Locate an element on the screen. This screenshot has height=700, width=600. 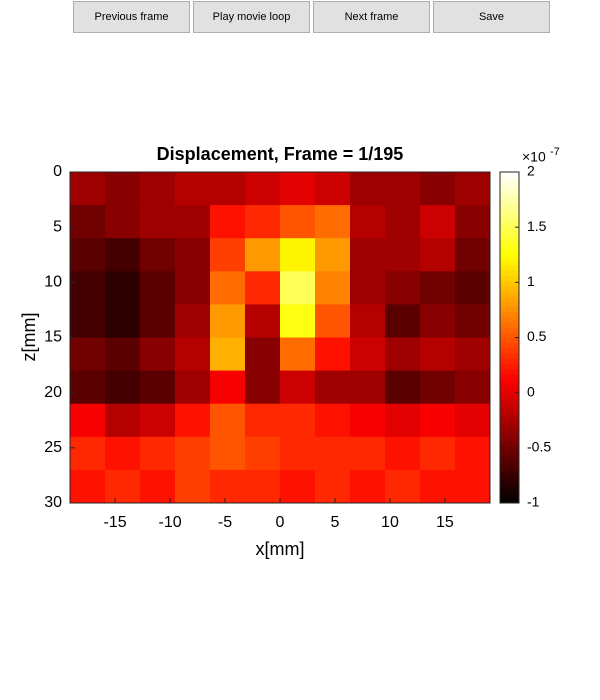
y-tick-label: 10 is located at coordinates (53, 282).